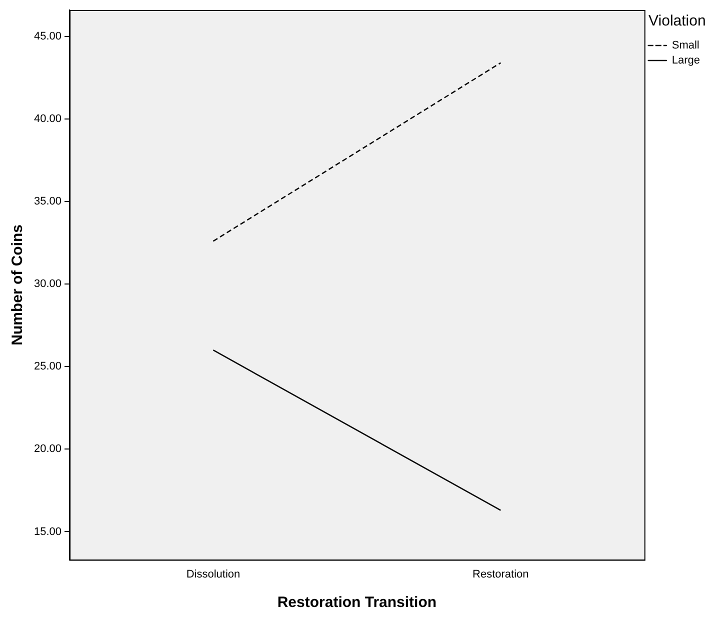  I want to click on x-tick-label: Dissolution, so click(213, 574).